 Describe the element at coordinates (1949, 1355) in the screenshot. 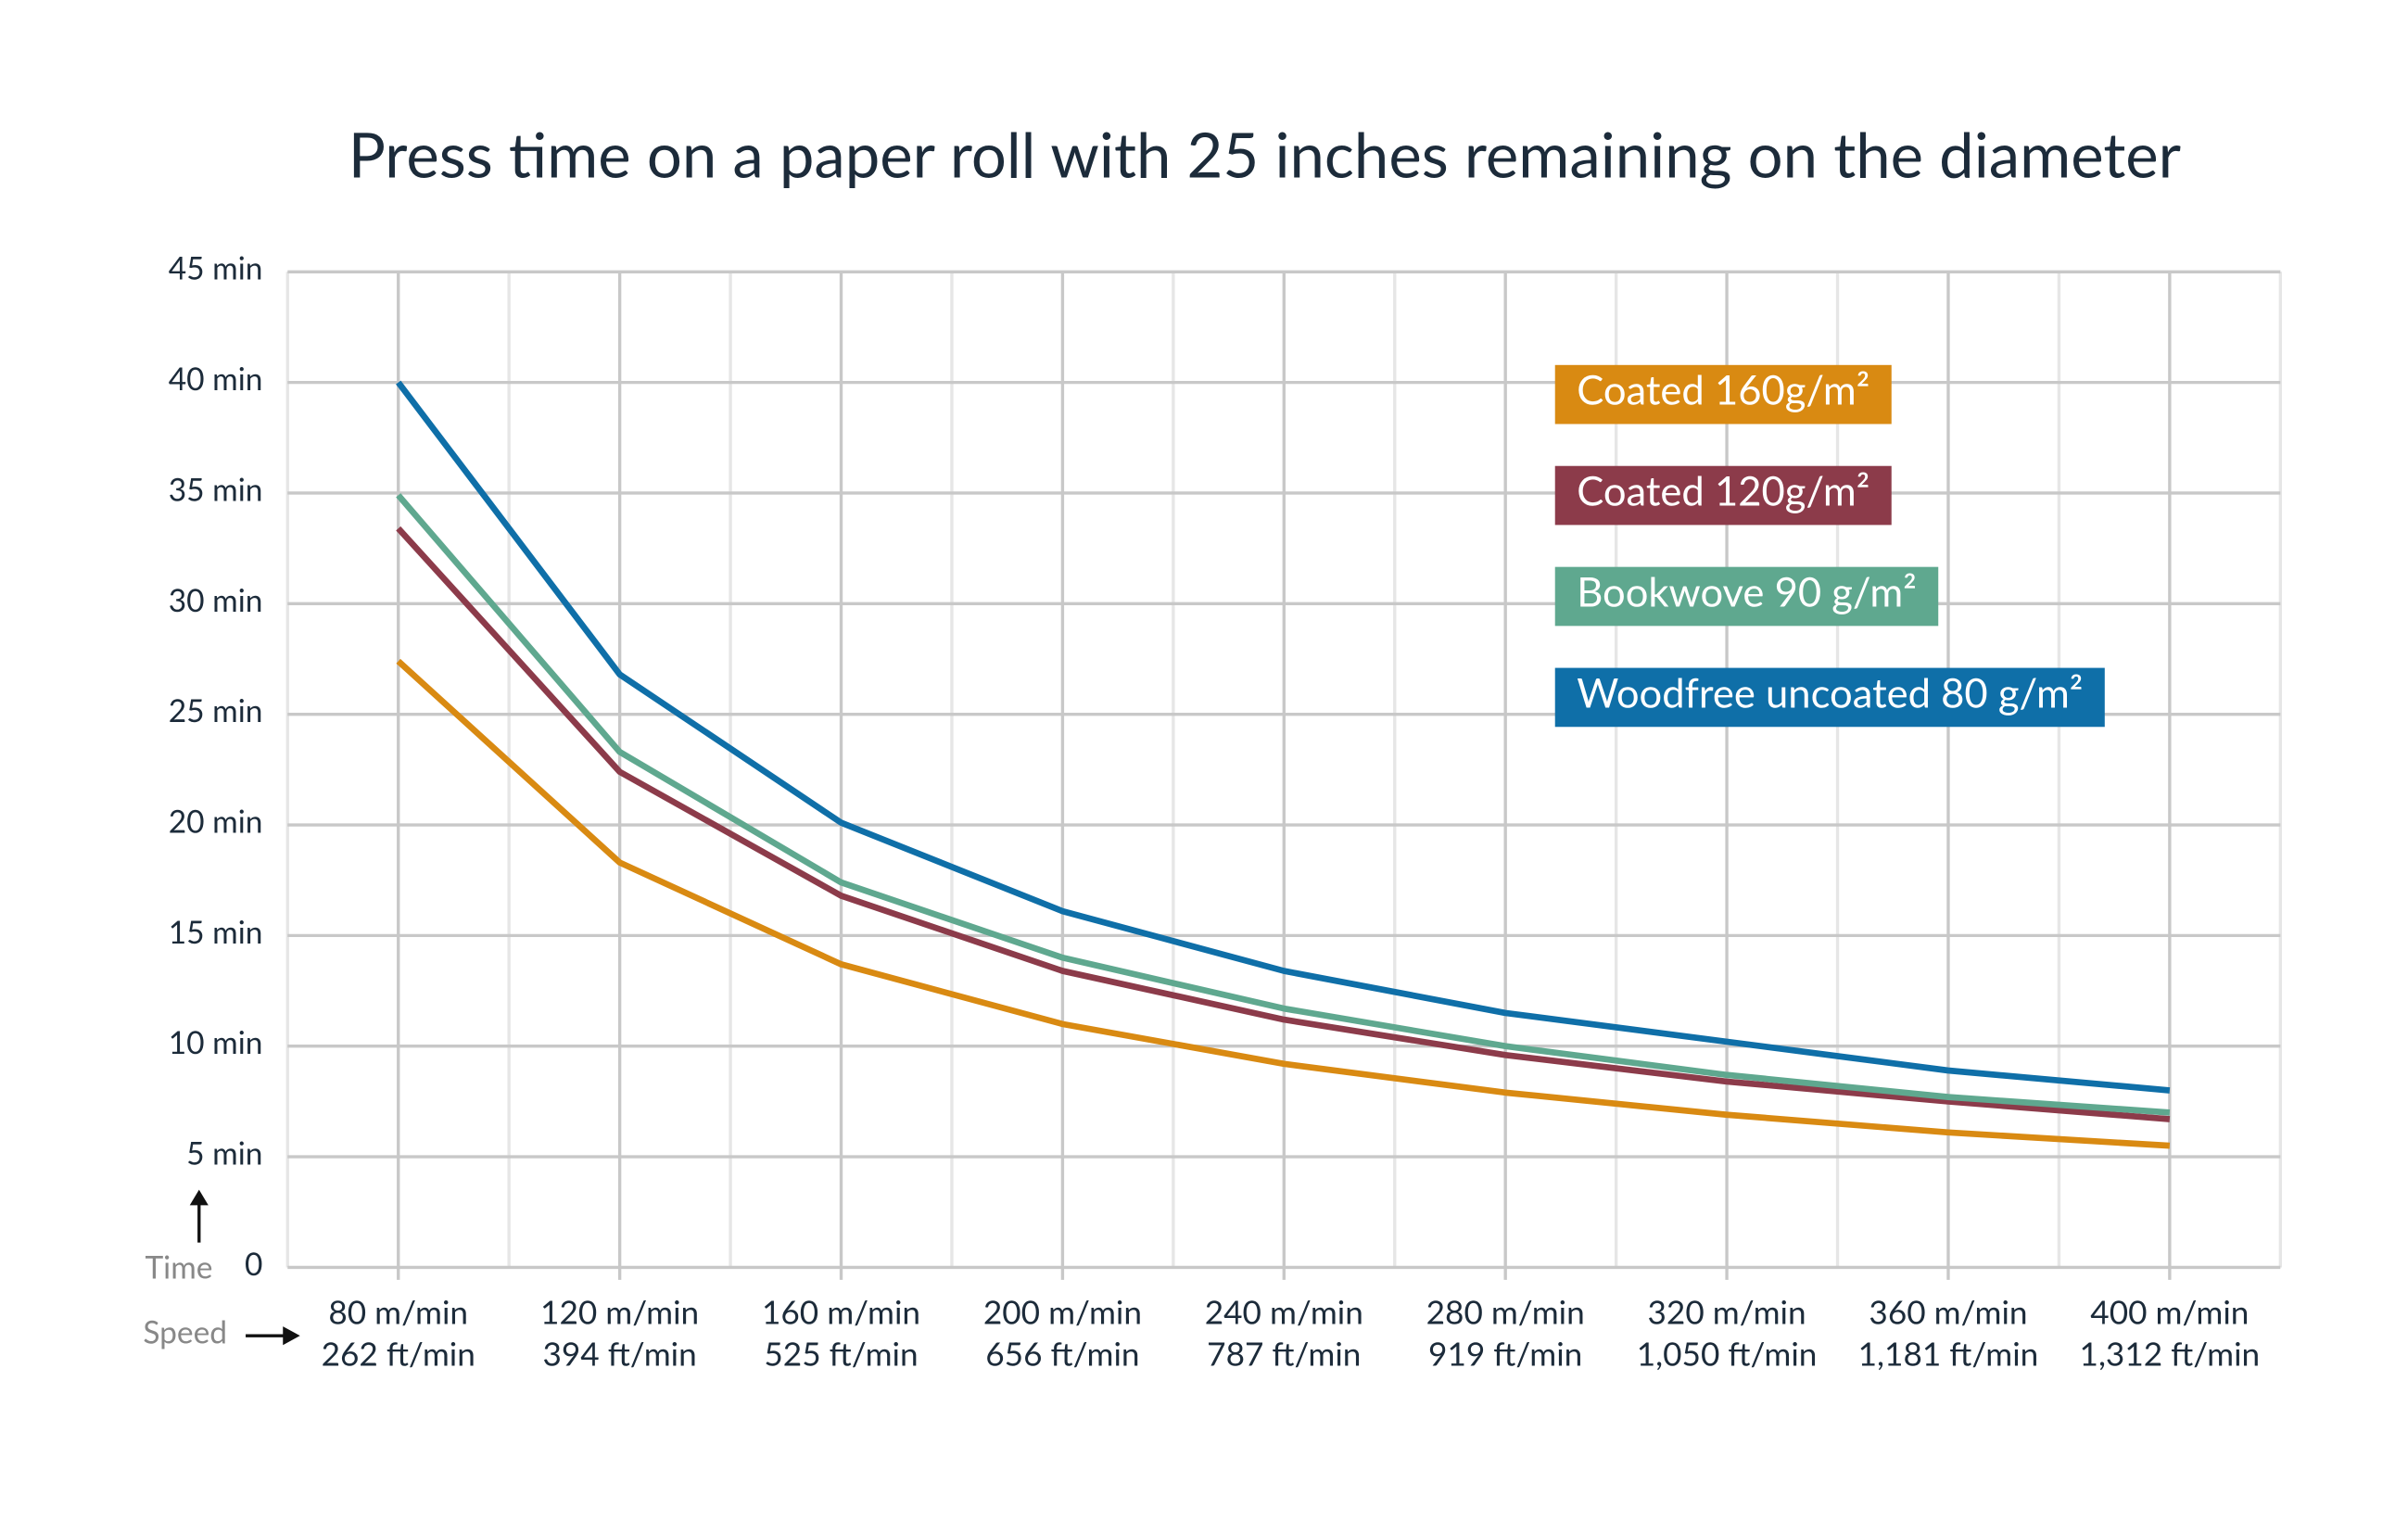

I see `x-tick-label-secondary: 1,181 ft/min` at that location.